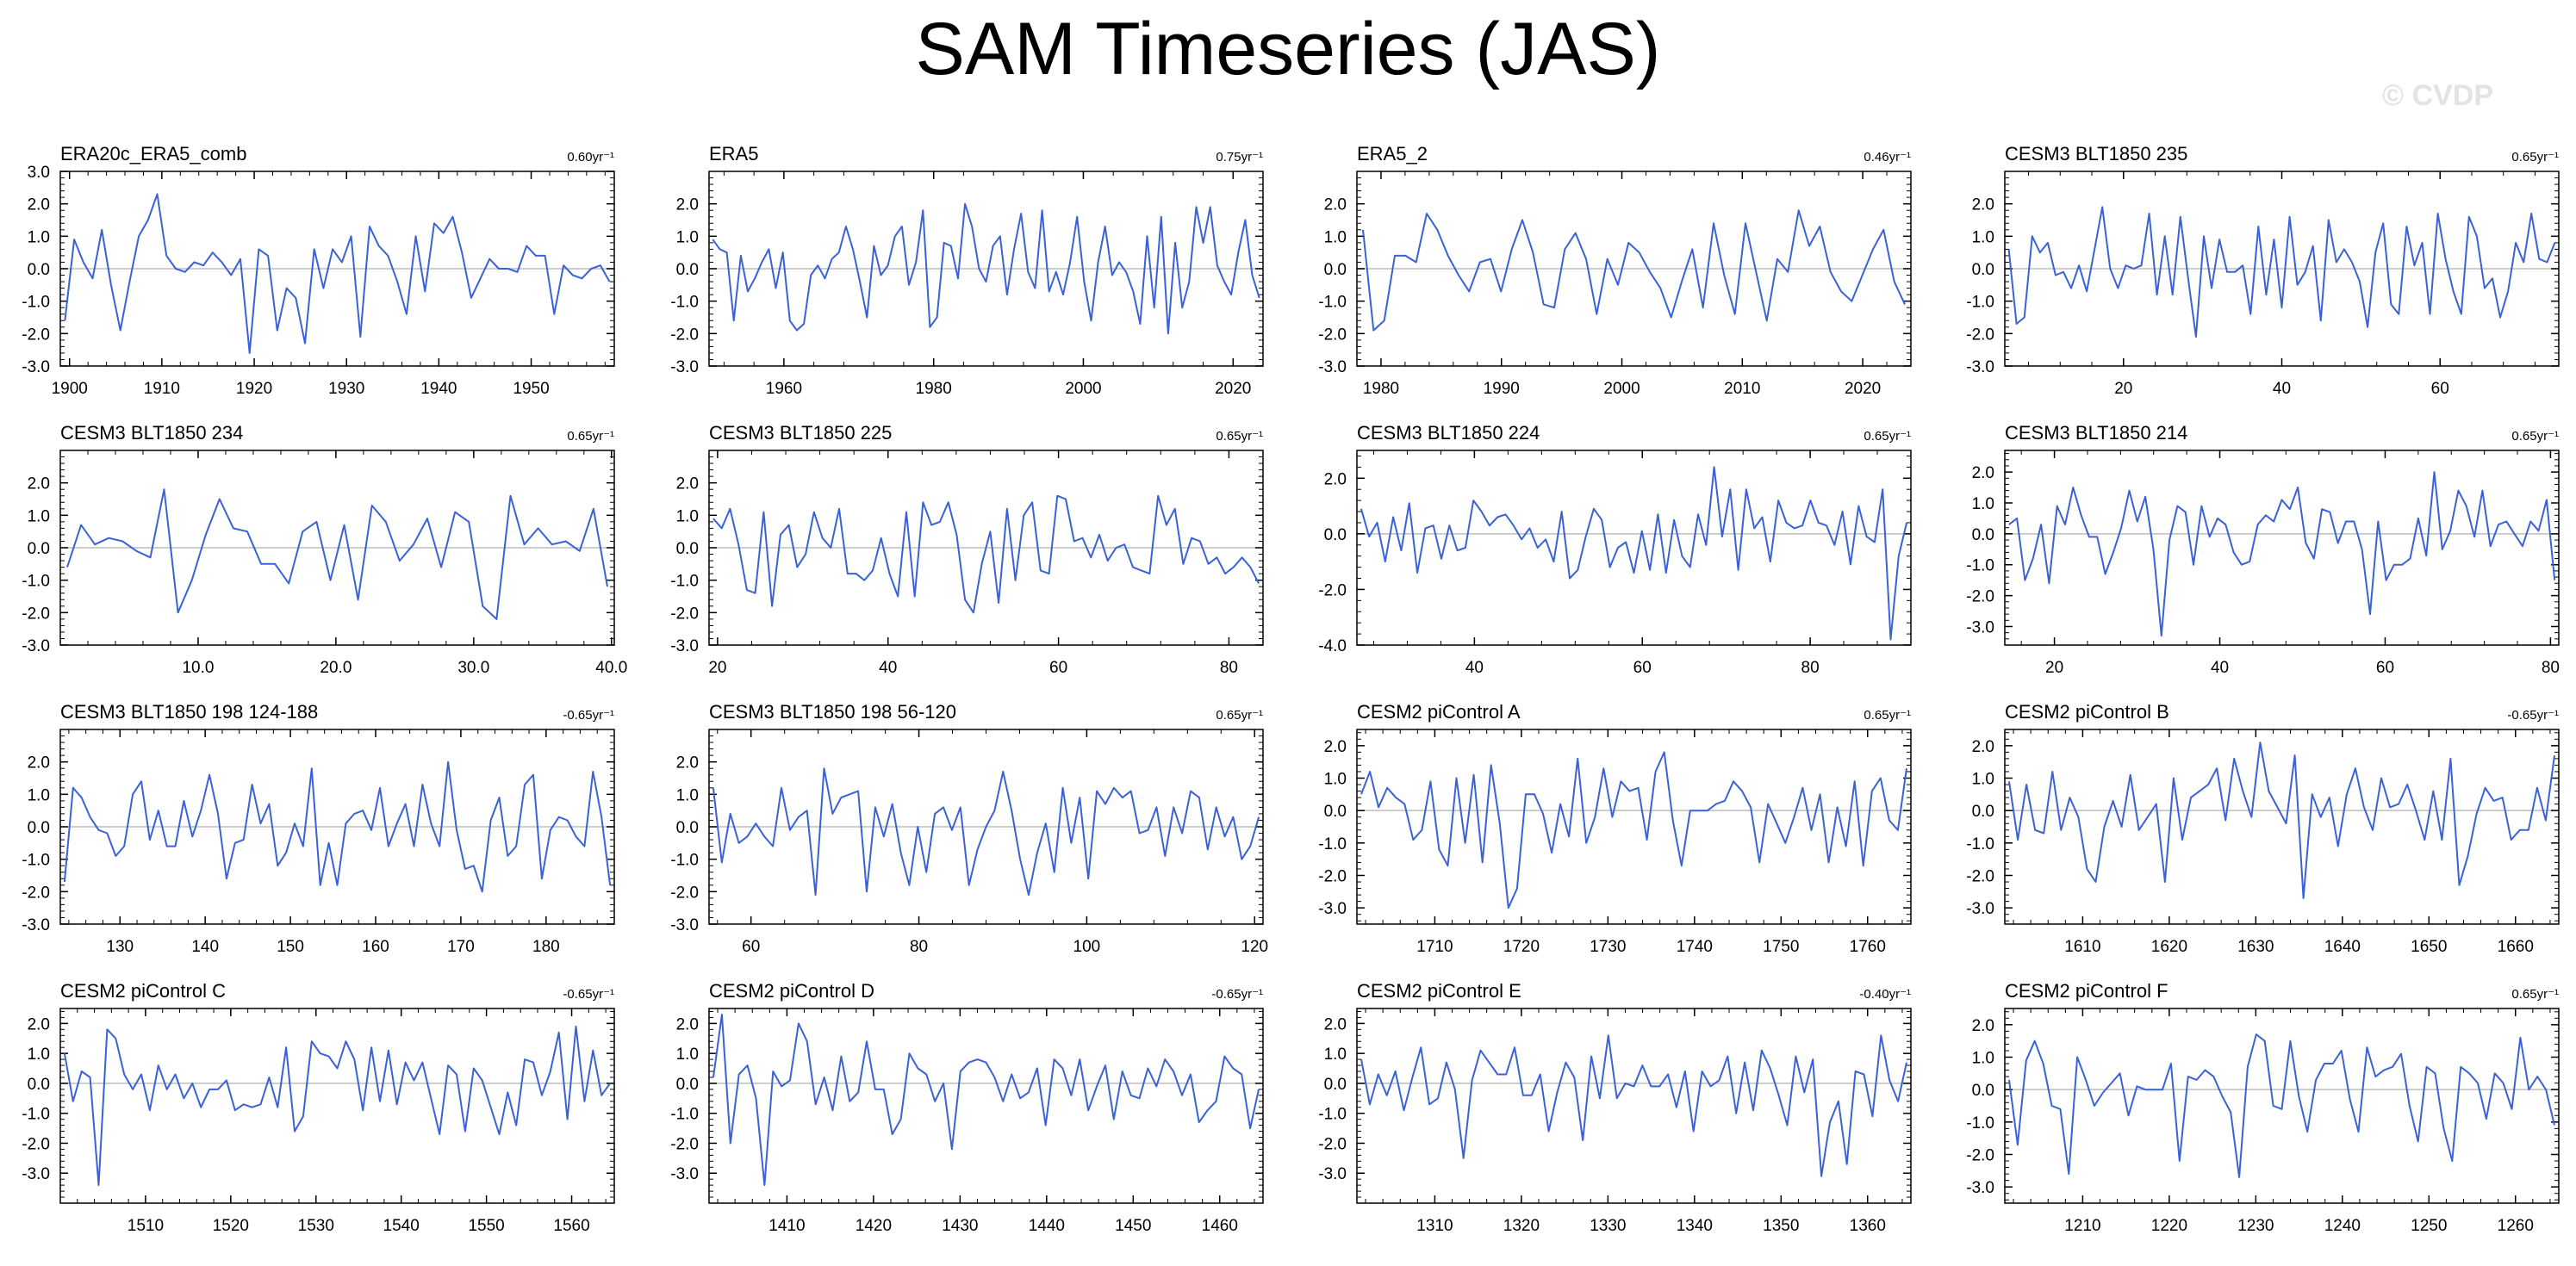 The height and width of the screenshot is (1266, 2576). I want to click on x-tick-label: 1560, so click(571, 1226).